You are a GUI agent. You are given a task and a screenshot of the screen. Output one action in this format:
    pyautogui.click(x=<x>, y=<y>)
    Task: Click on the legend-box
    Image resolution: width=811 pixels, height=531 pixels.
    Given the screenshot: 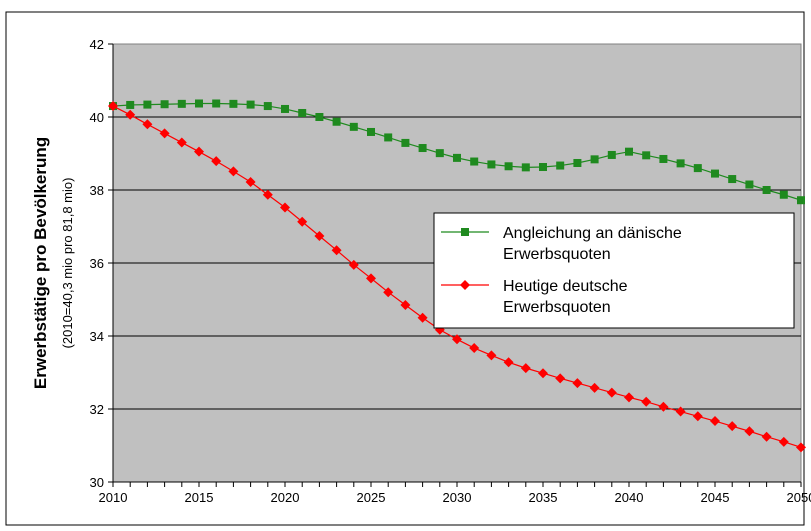 What is the action you would take?
    pyautogui.click(x=614, y=270)
    